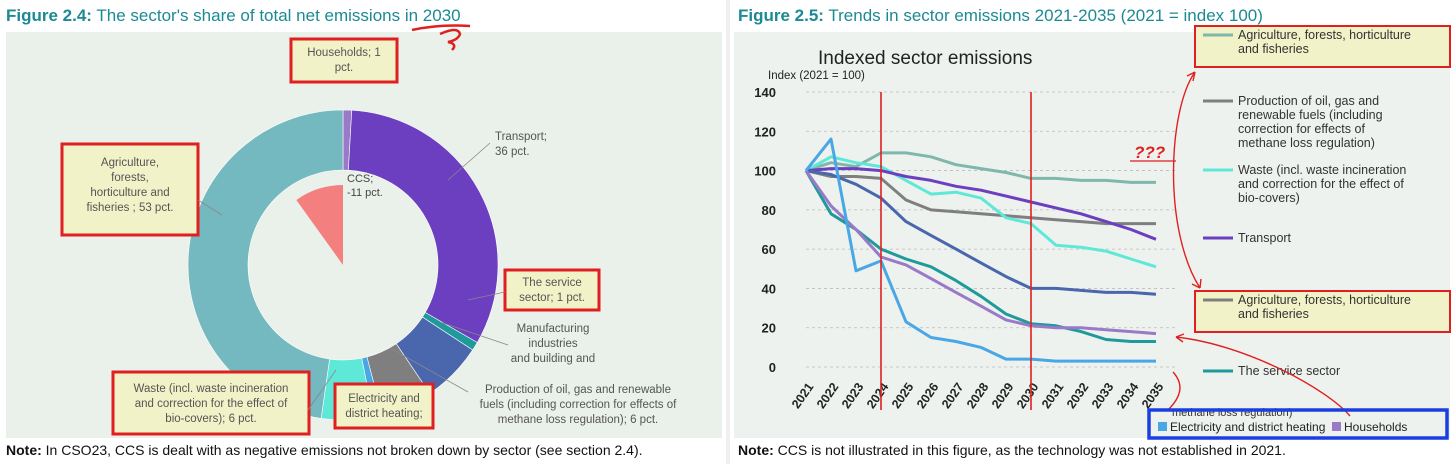  I want to click on x-tick-label: 2033, so click(1102, 395).